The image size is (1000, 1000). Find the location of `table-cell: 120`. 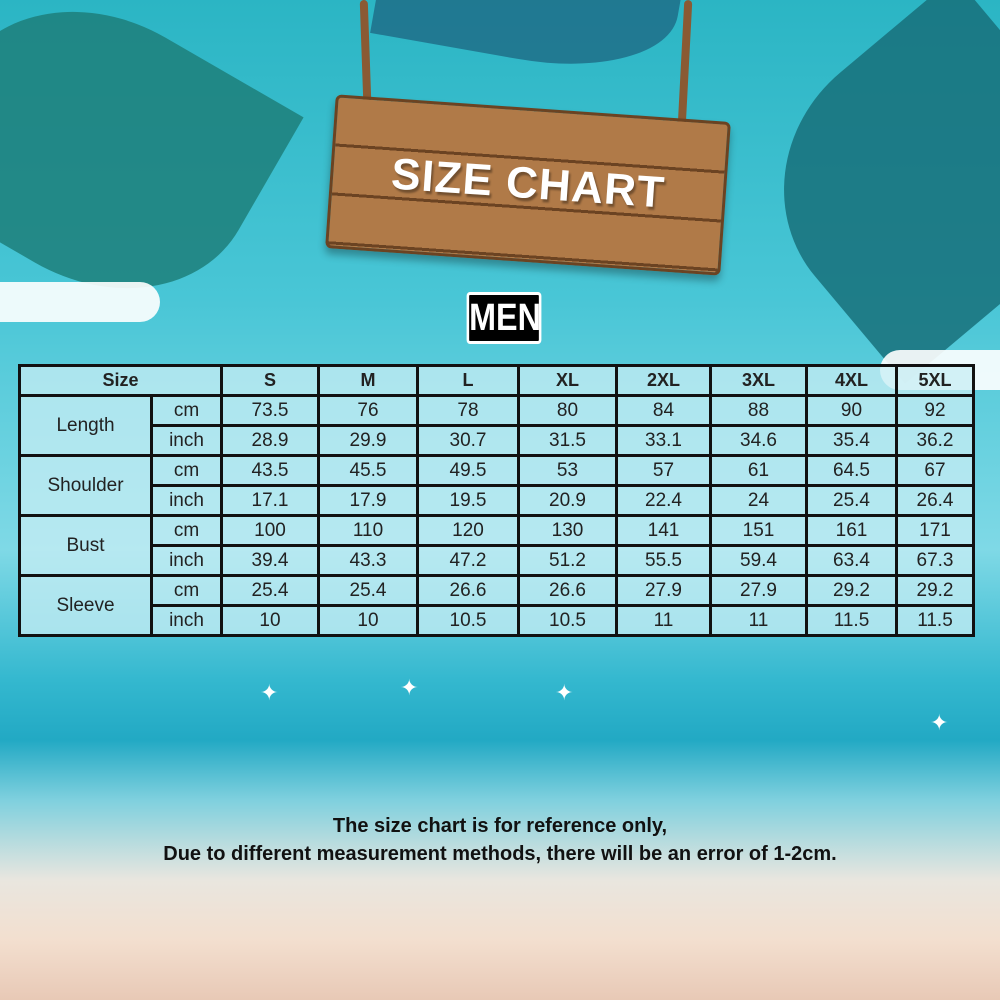

table-cell: 120 is located at coordinates (468, 530).